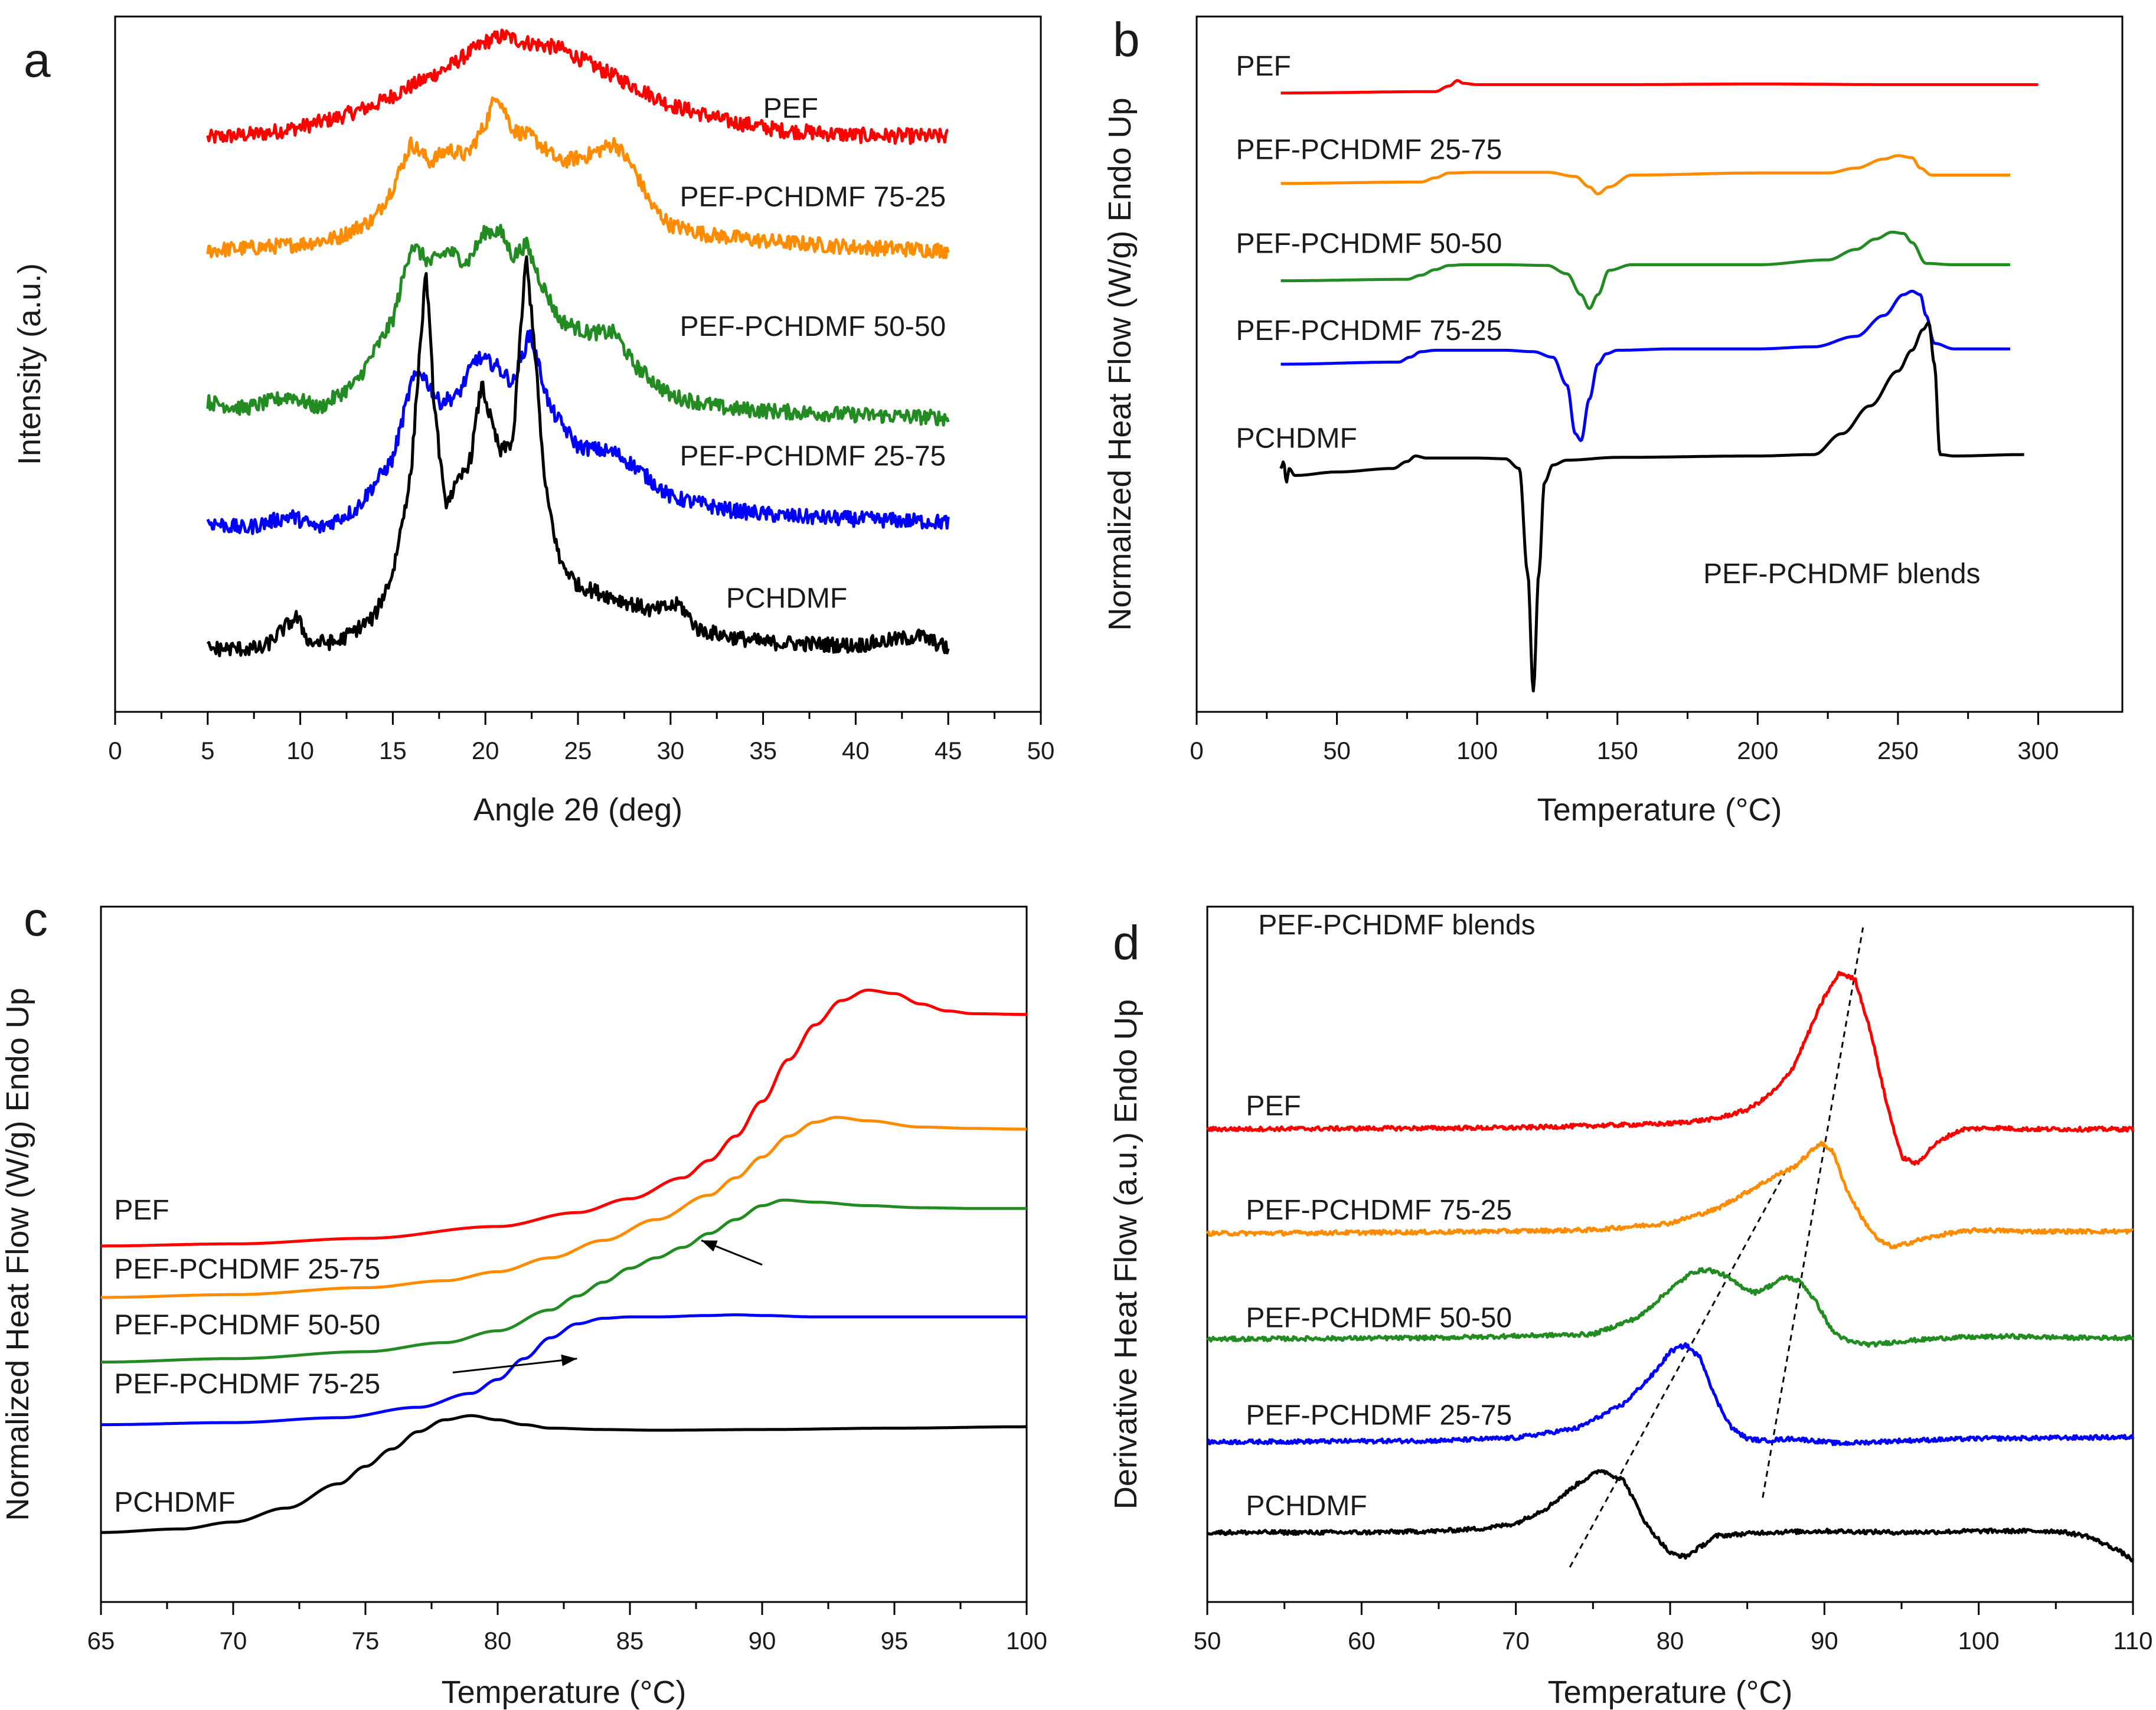  Describe the element at coordinates (485, 750) in the screenshot. I see `x-tick-label-a-4: 20` at that location.